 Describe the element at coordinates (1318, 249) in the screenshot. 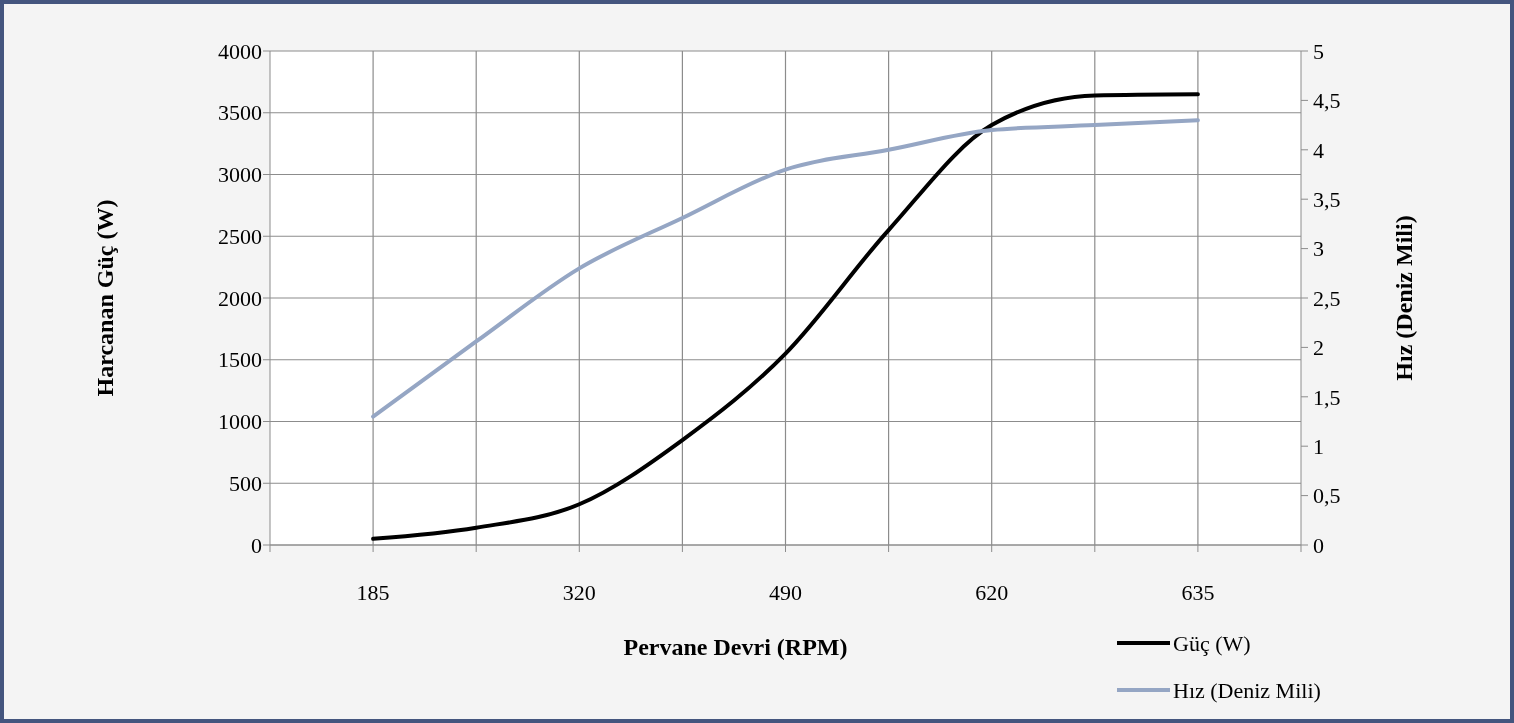

I see `y2-tick-label: 3` at that location.